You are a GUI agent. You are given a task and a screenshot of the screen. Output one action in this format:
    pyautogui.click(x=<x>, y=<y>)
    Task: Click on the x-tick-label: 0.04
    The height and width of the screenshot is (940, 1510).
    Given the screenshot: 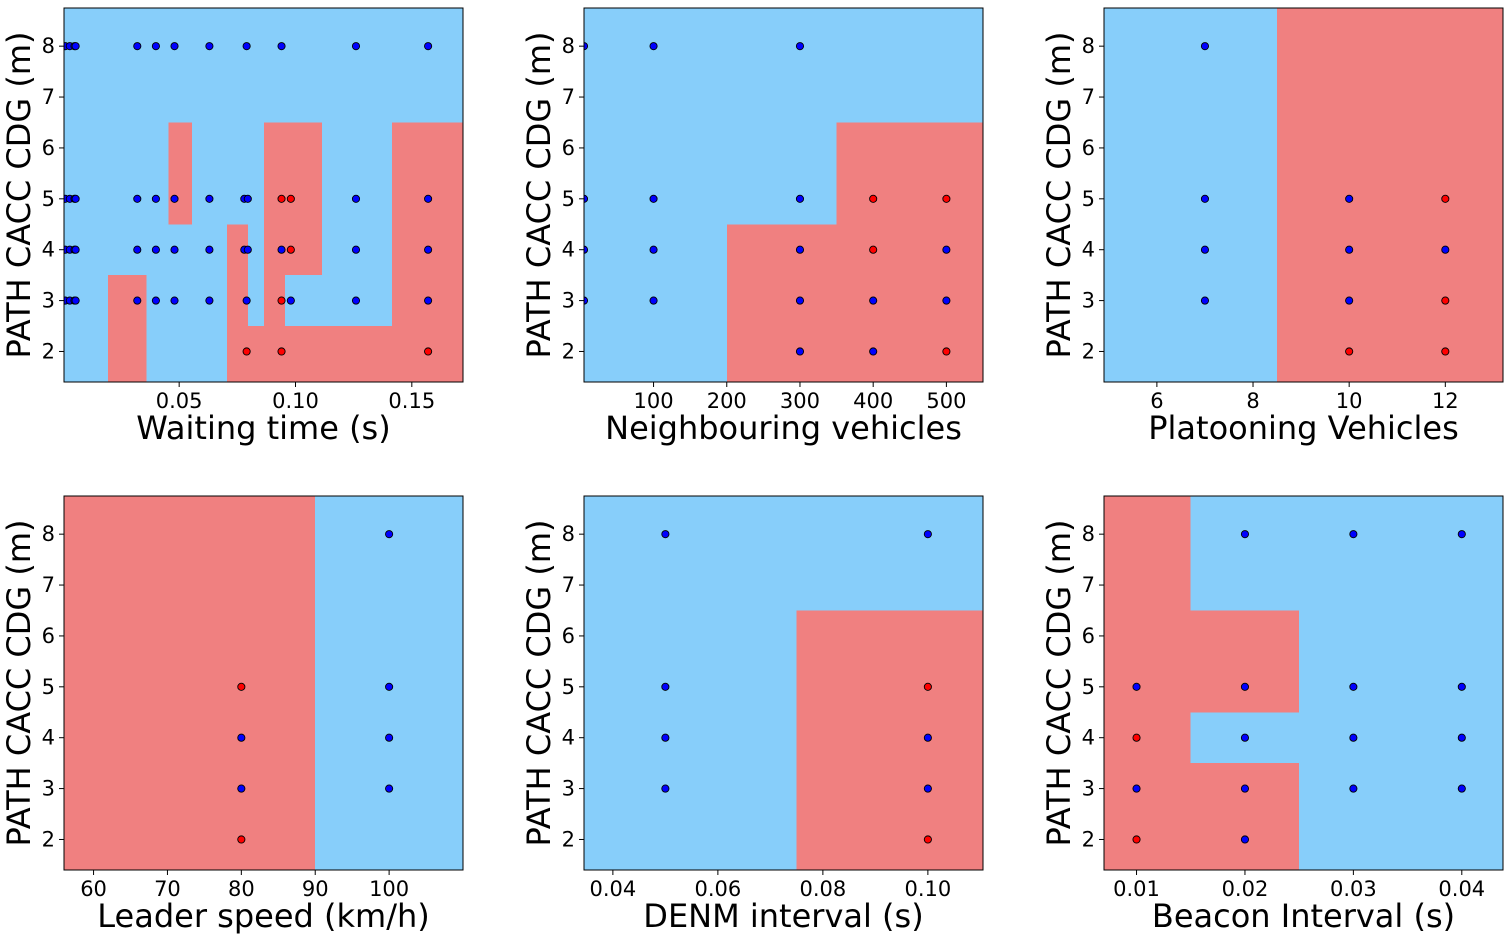 What is the action you would take?
    pyautogui.click(x=612, y=889)
    